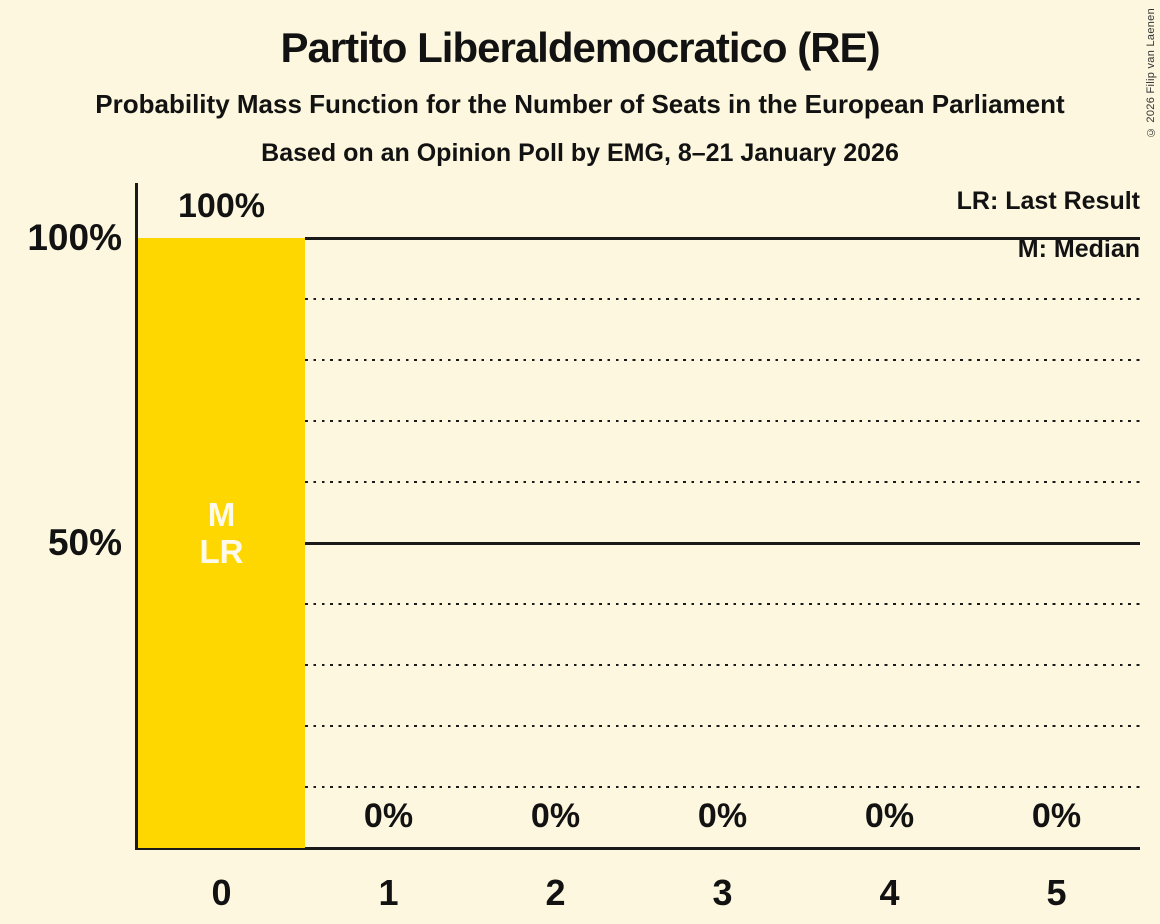 This screenshot has width=1160, height=924. I want to click on copyright-text: © 2026 Filip van Laenen, so click(1151, 73).